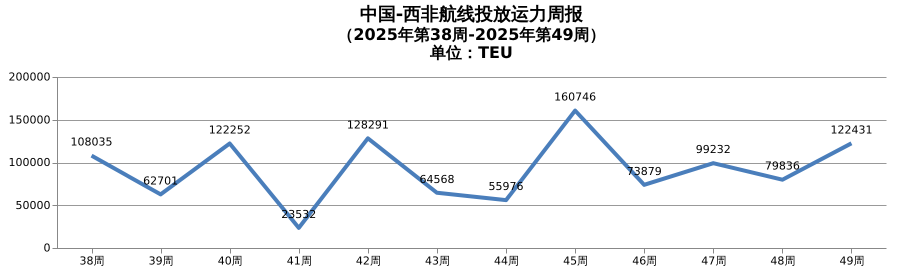  Describe the element at coordinates (29, 162) in the screenshot. I see `y-tick-label: 100000` at that location.